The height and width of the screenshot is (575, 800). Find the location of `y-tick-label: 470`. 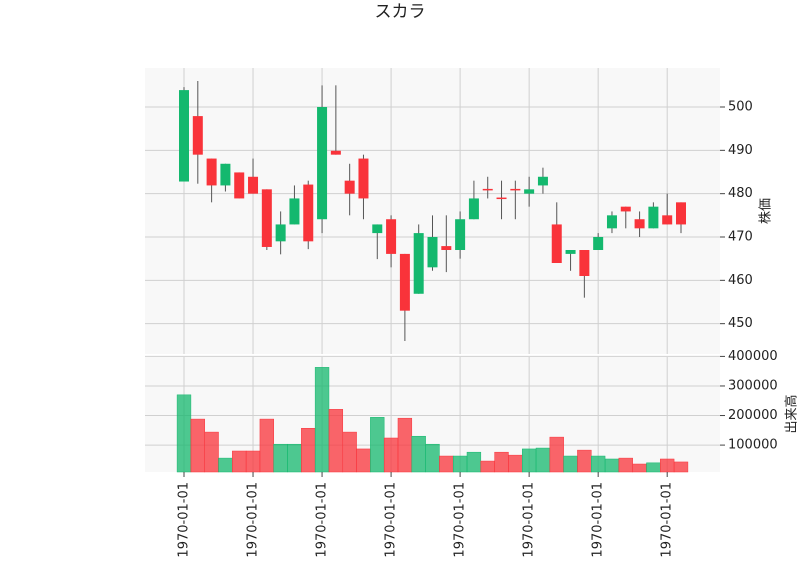

y-tick-label: 470 is located at coordinates (740, 237).